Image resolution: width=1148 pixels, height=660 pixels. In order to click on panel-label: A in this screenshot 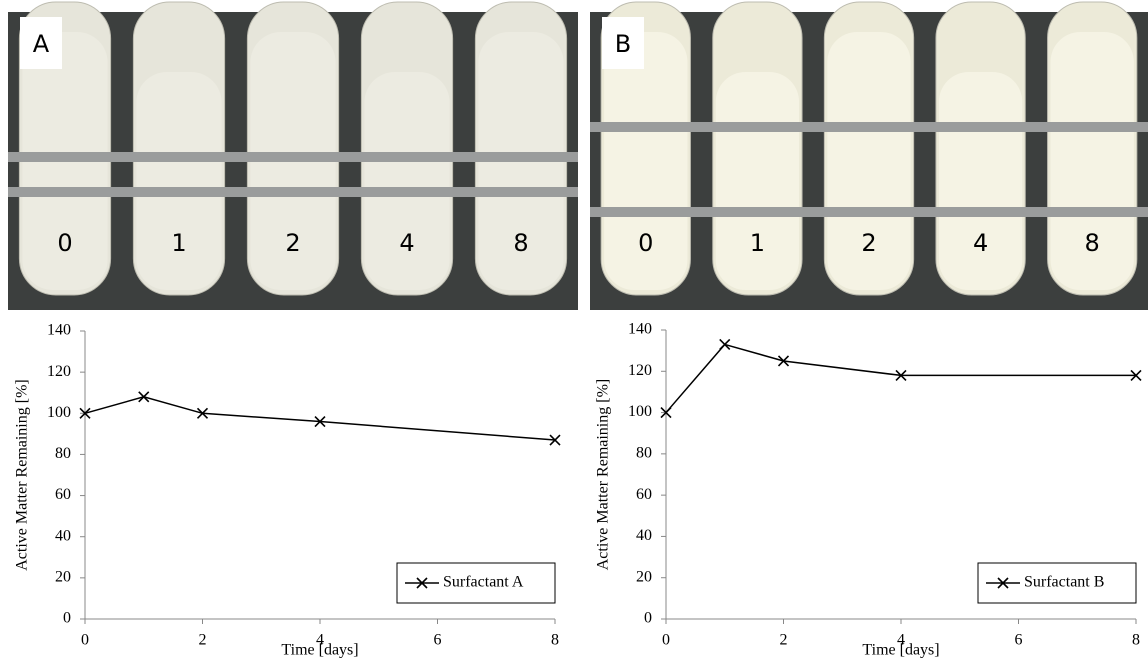, I will do `click(41, 44)`.